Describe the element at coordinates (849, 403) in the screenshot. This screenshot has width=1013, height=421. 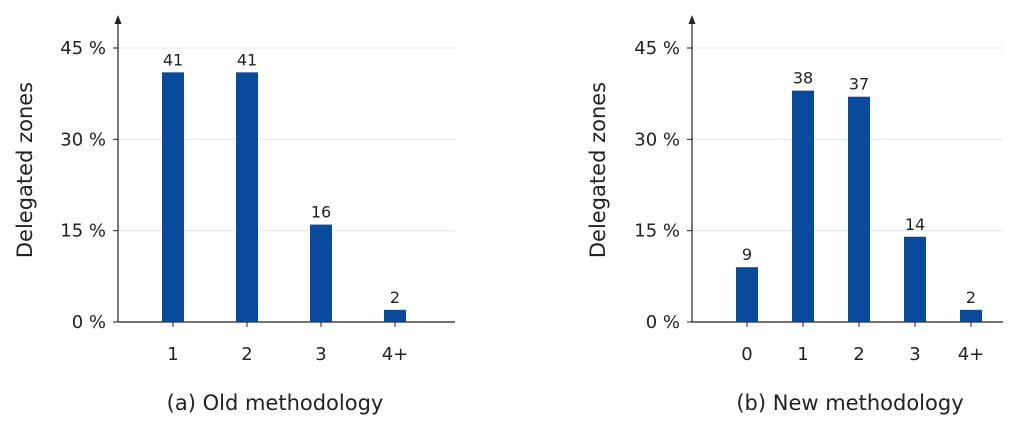
I see `chart-caption: (b) New methodology` at that location.